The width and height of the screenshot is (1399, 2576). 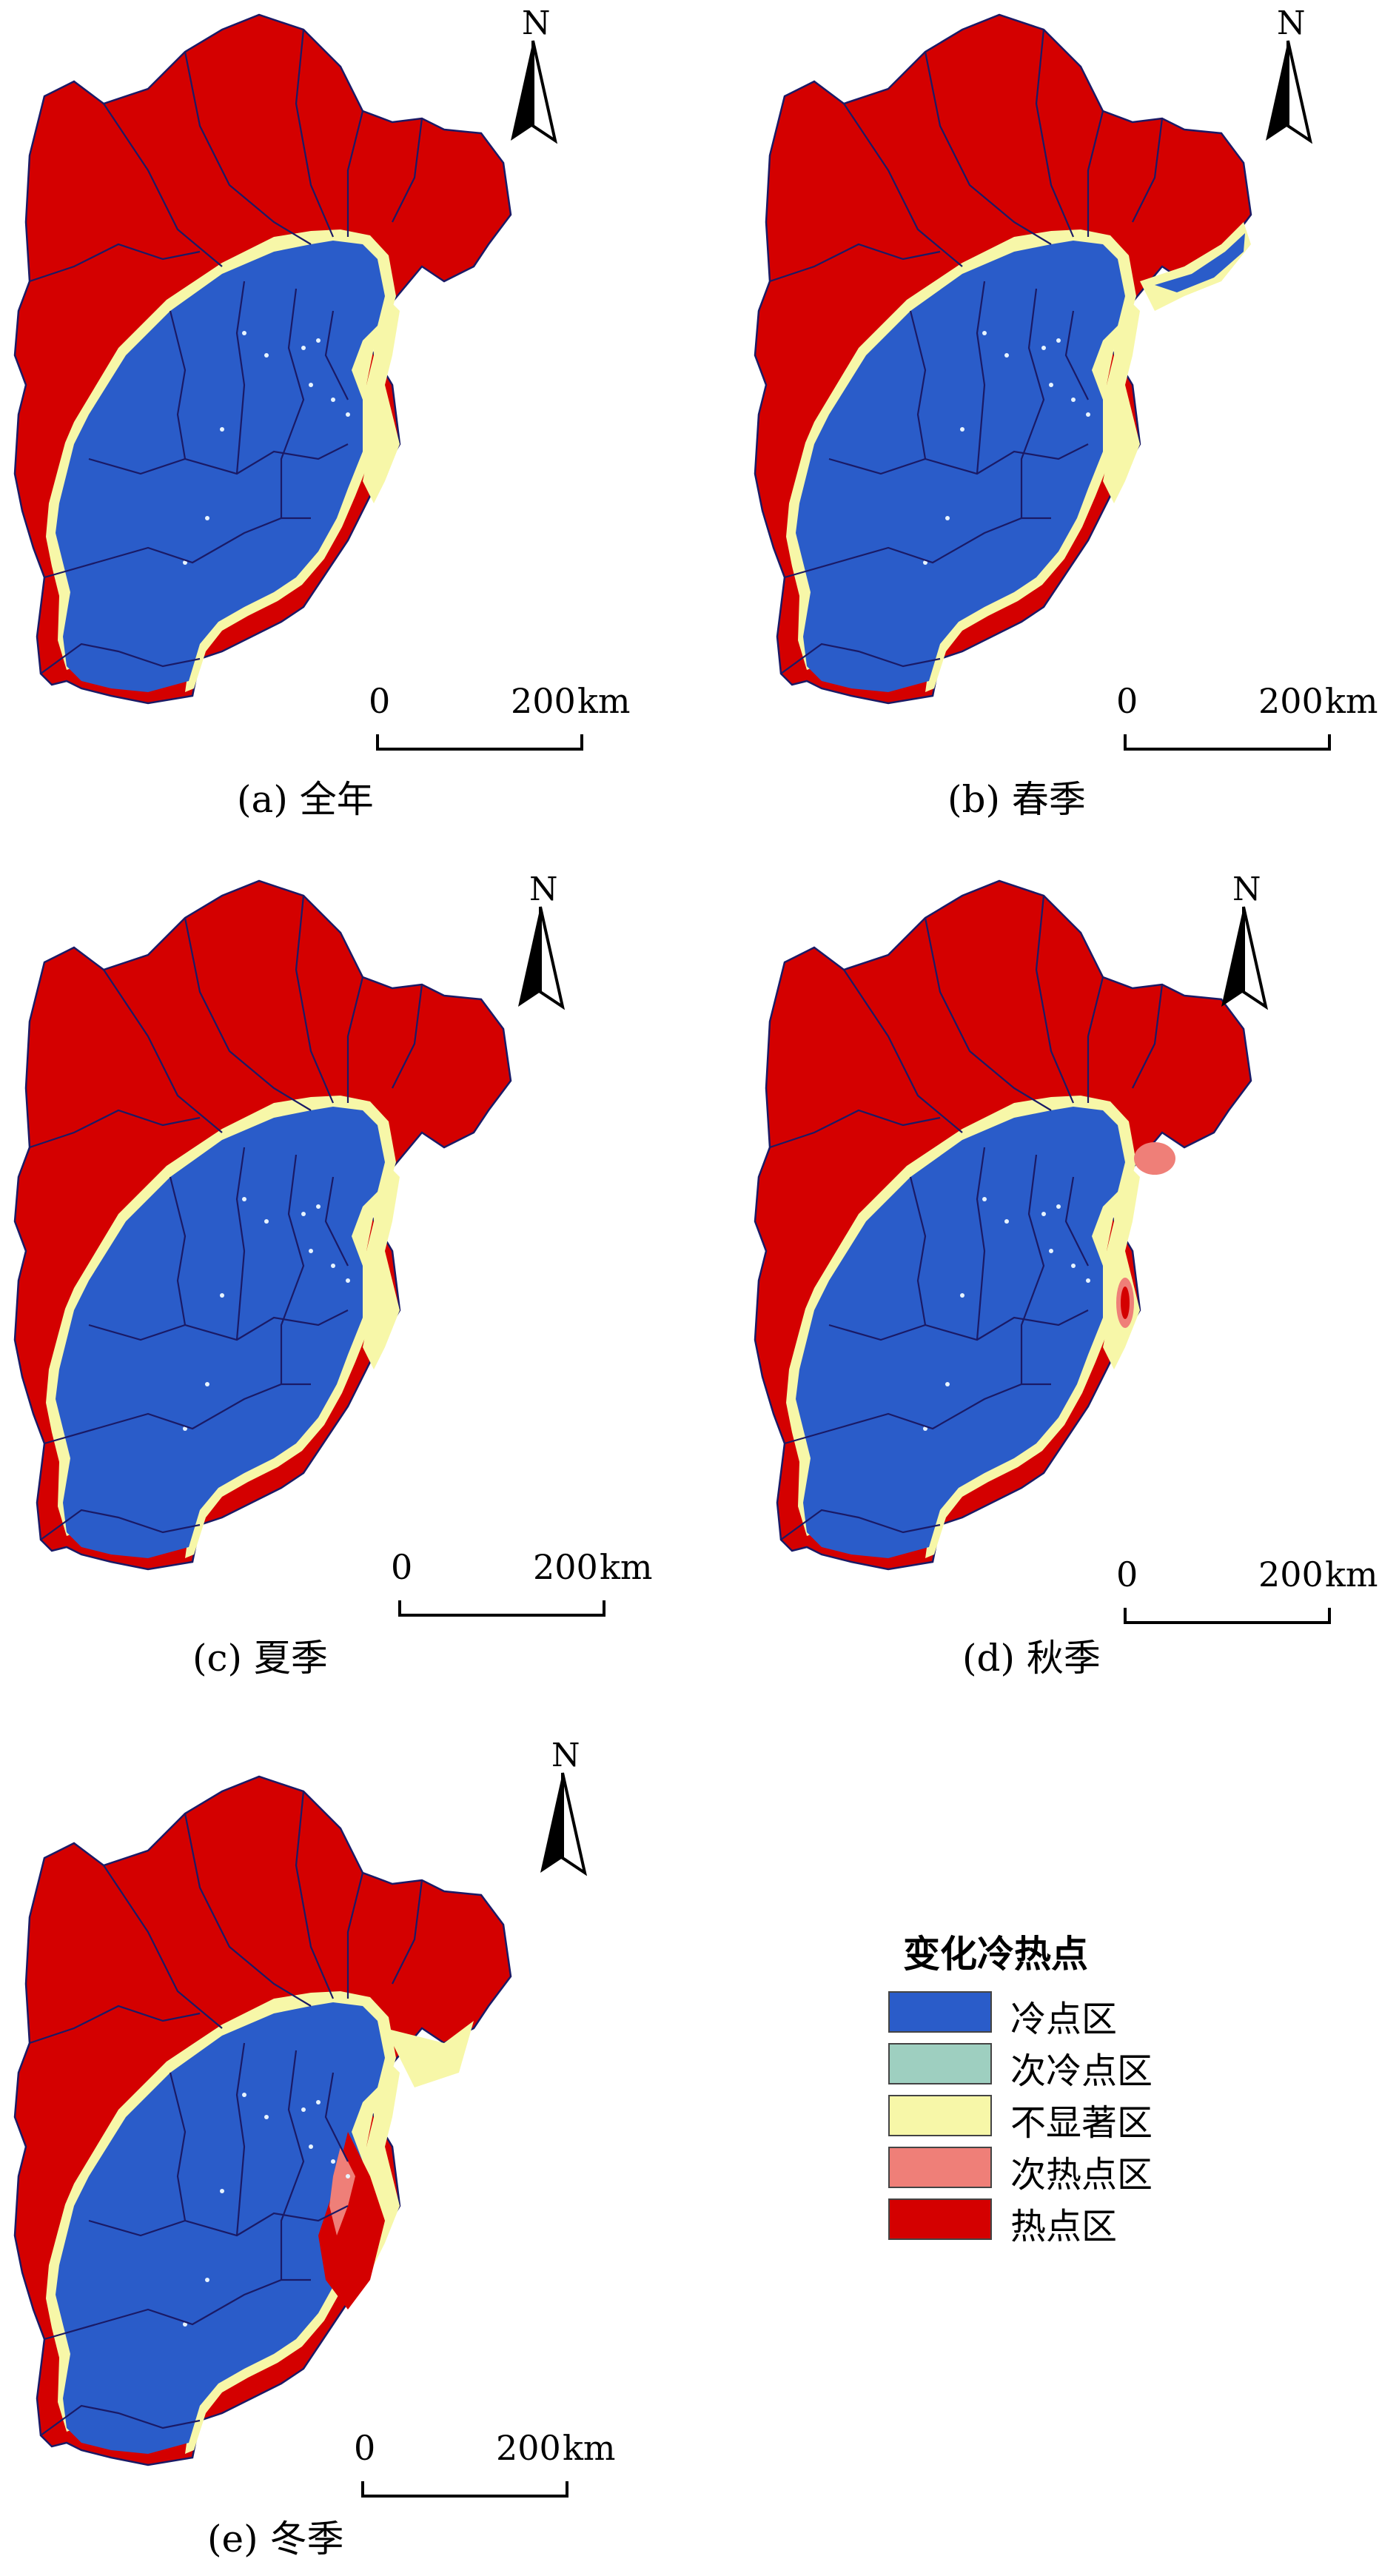 What do you see at coordinates (1017, 799) in the screenshot?
I see `panel-caption: (b) 春季` at bounding box center [1017, 799].